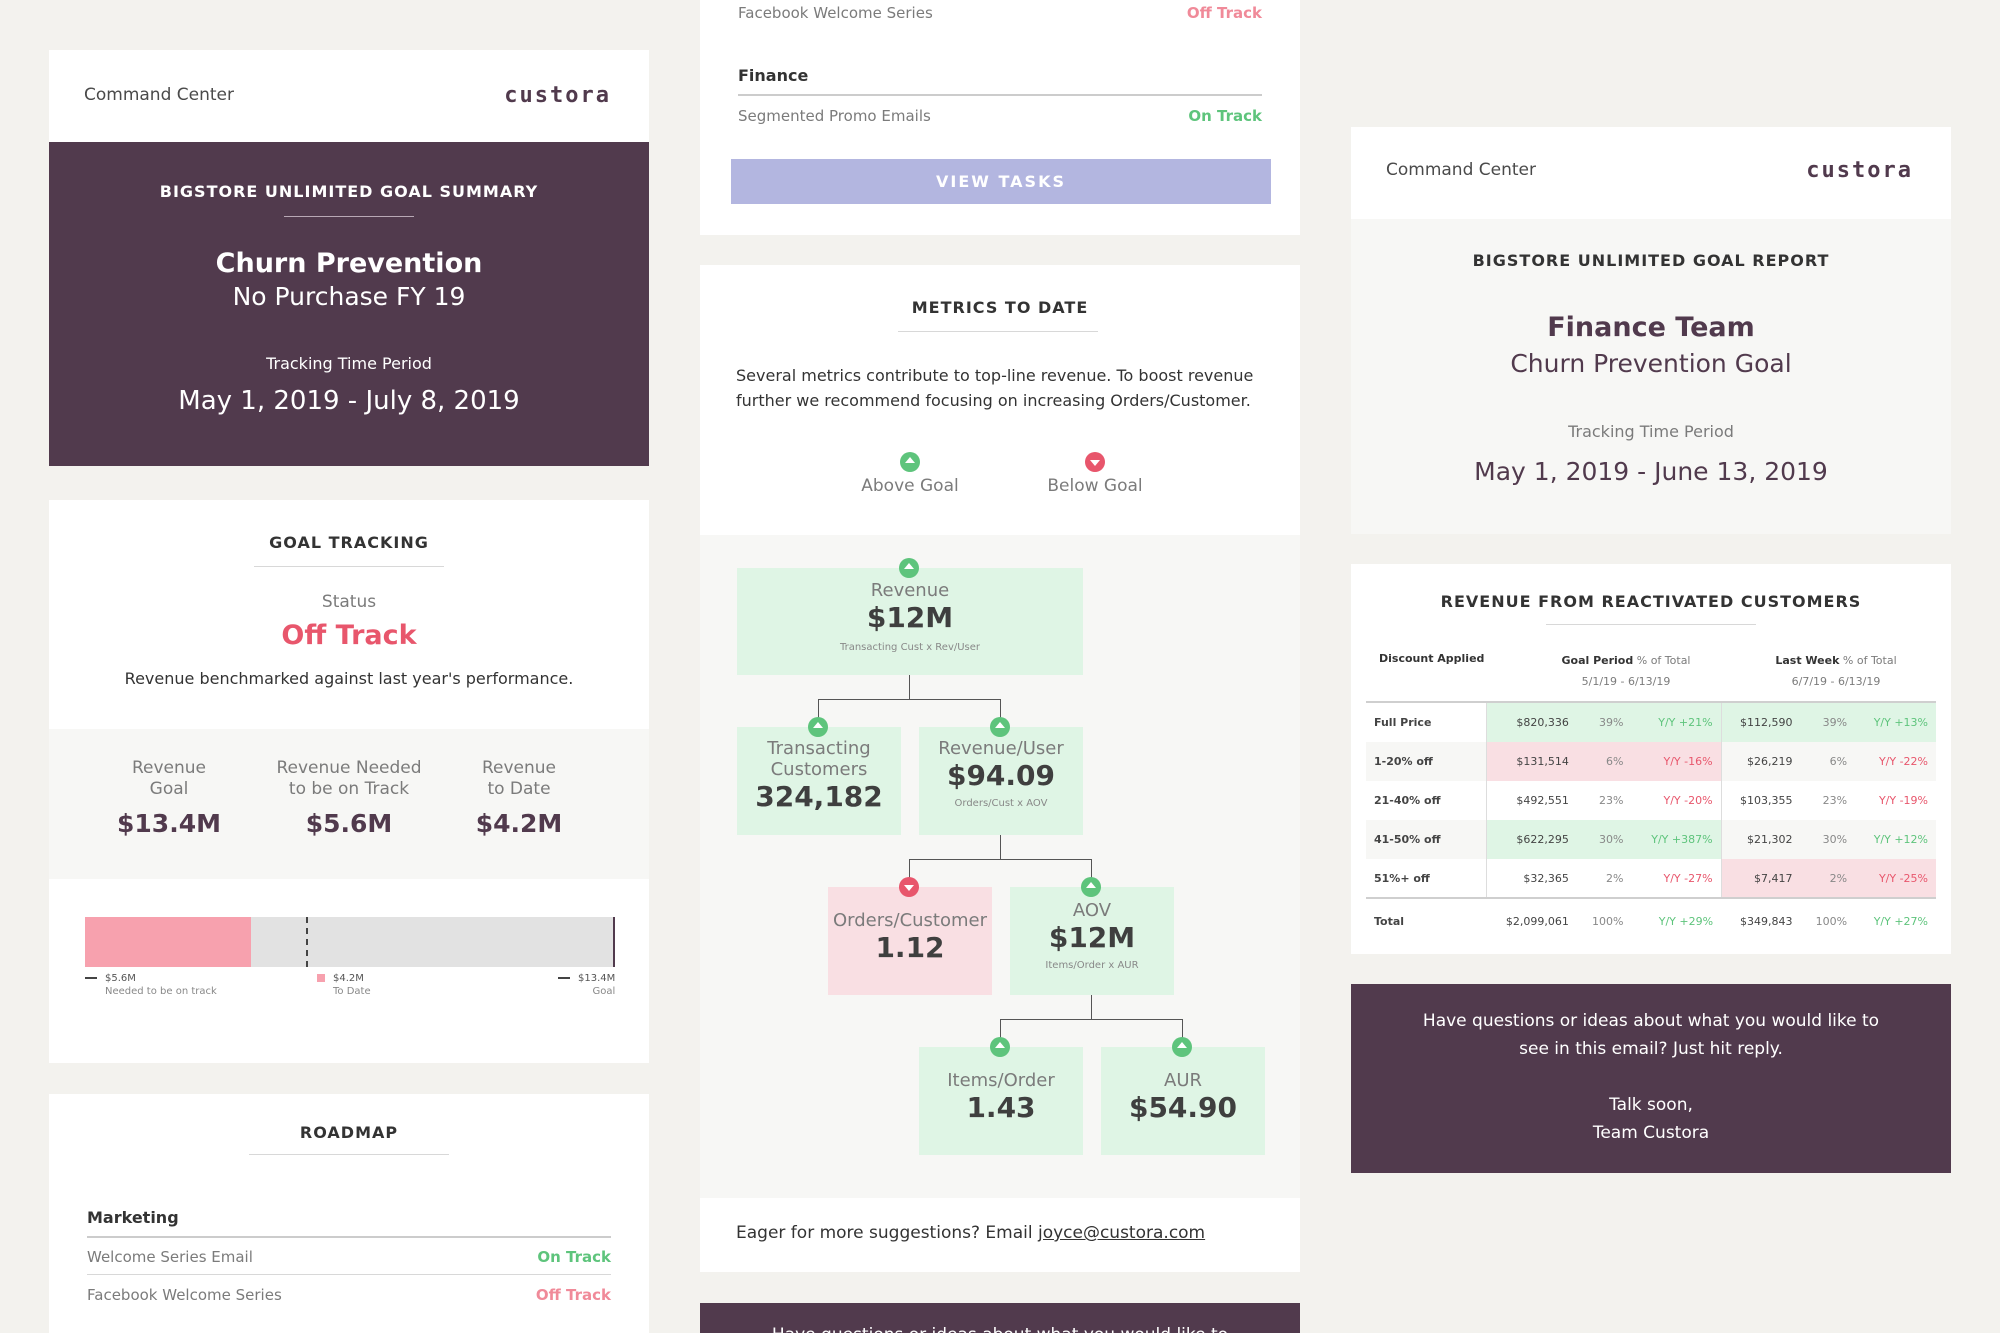 The height and width of the screenshot is (1333, 2000). What do you see at coordinates (519, 789) in the screenshot?
I see `stat-todate-label-line2: to Date` at bounding box center [519, 789].